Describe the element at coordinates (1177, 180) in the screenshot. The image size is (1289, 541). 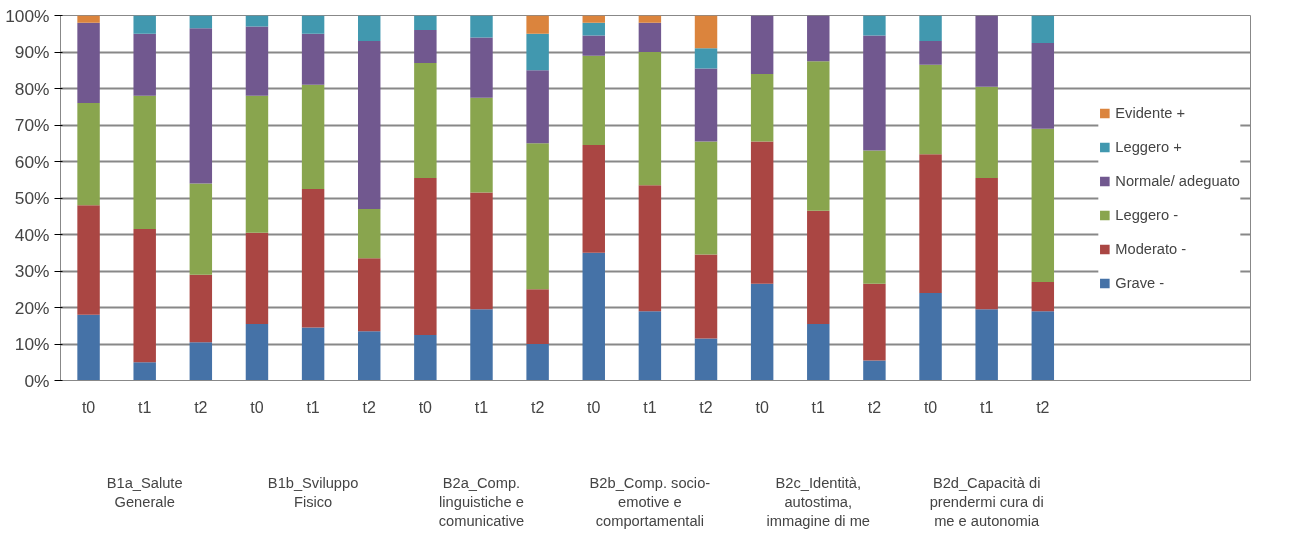
I see `legend-label: Normale/ adeguato` at that location.